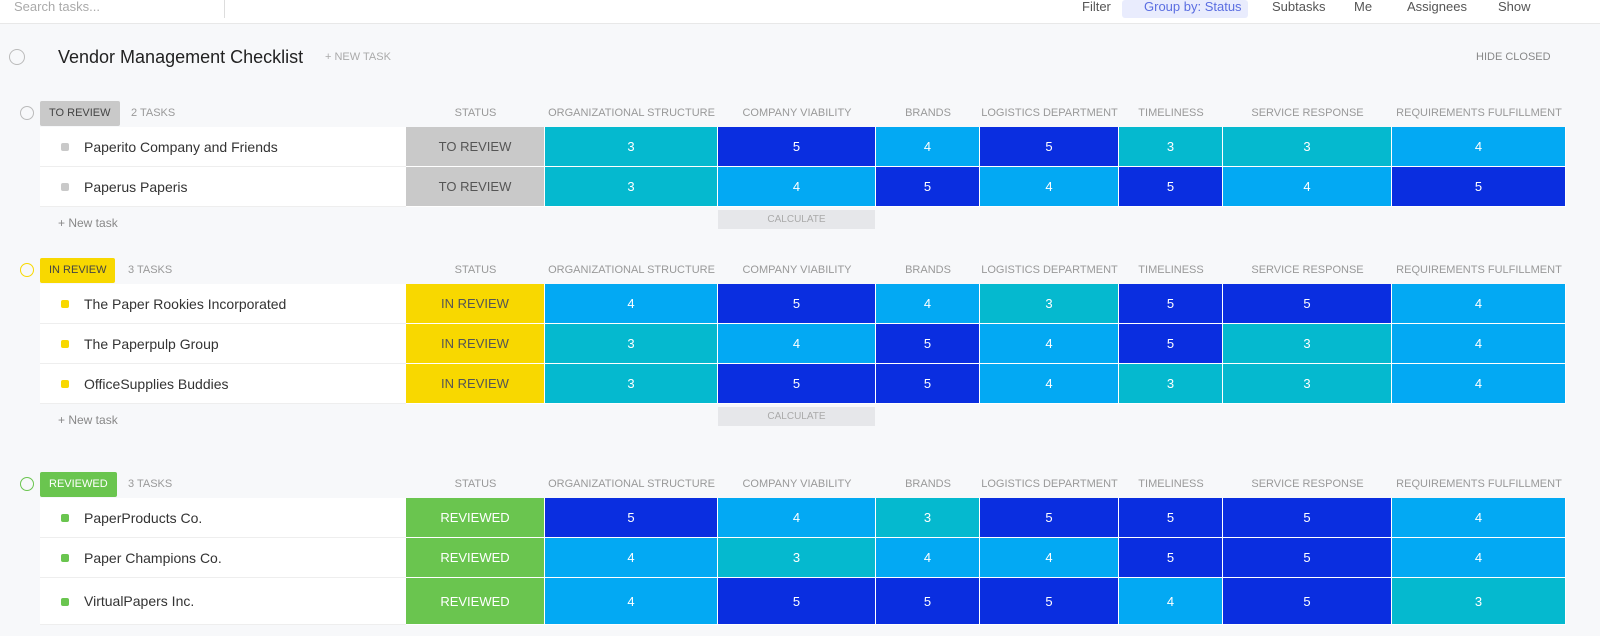 The image size is (1600, 636). I want to click on assignees-button: Assignees, so click(1437, 7).